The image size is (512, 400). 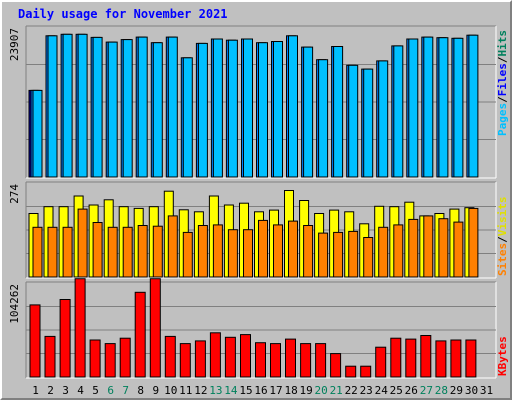 I want to click on panel-hits-max-label: 23907, so click(x=14, y=44).